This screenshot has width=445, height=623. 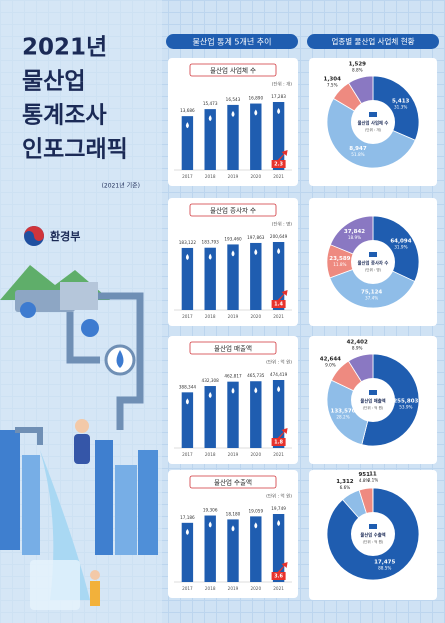 I want to click on pie-title: 물산업 수출액, so click(x=372, y=535).